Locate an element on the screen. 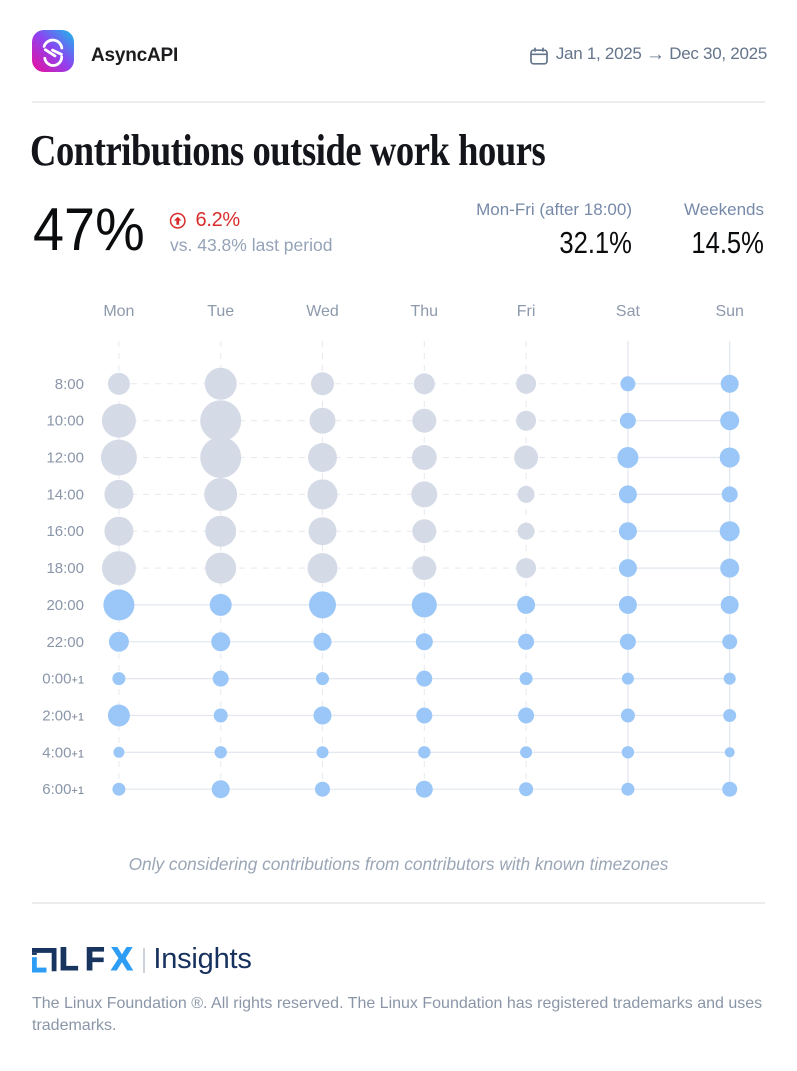  svg-text: Mon is located at coordinates (118, 311).